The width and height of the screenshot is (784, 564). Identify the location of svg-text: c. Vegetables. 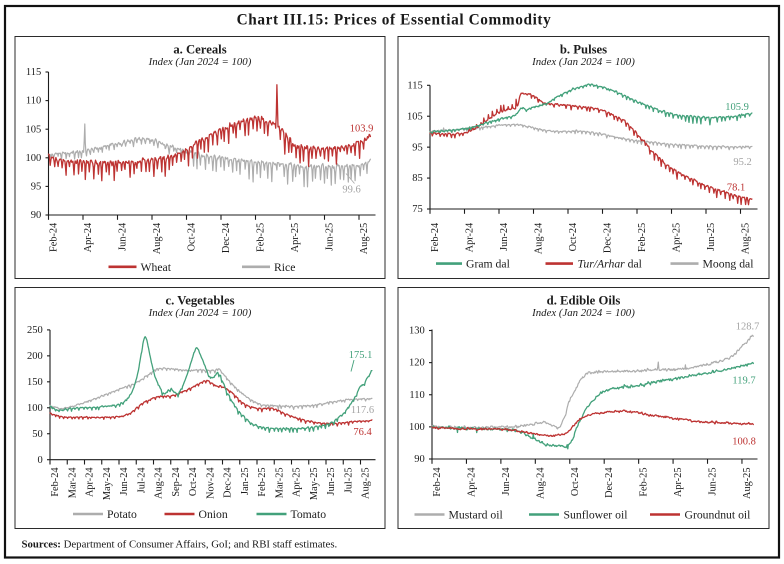
(199, 301).